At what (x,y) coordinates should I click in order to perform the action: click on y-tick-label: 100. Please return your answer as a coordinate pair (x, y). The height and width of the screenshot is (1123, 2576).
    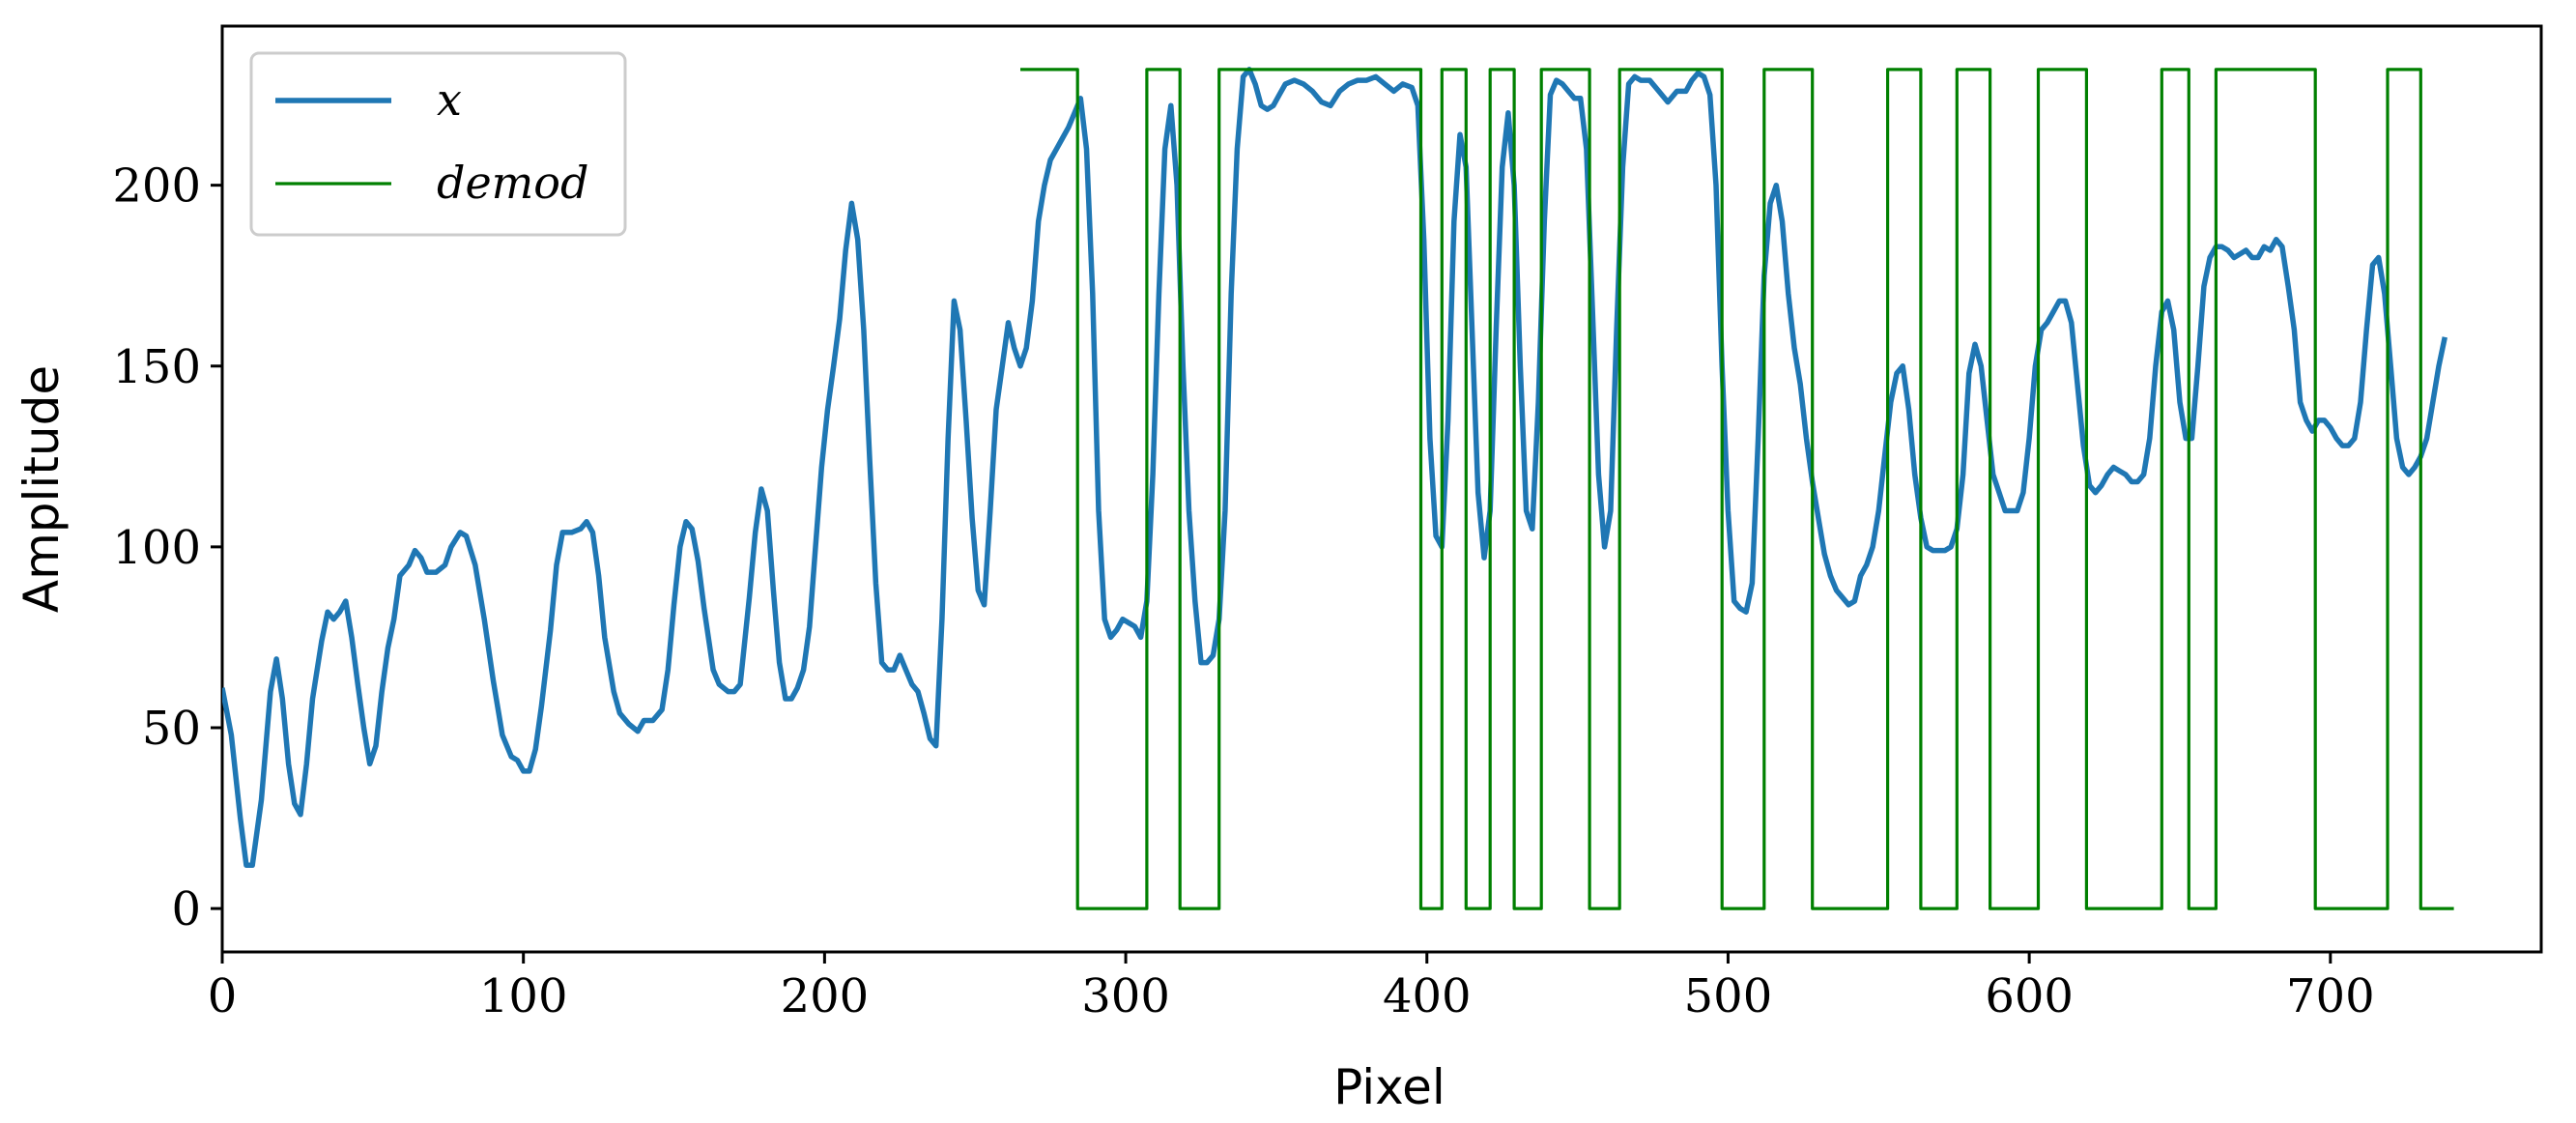
    Looking at the image, I should click on (157, 548).